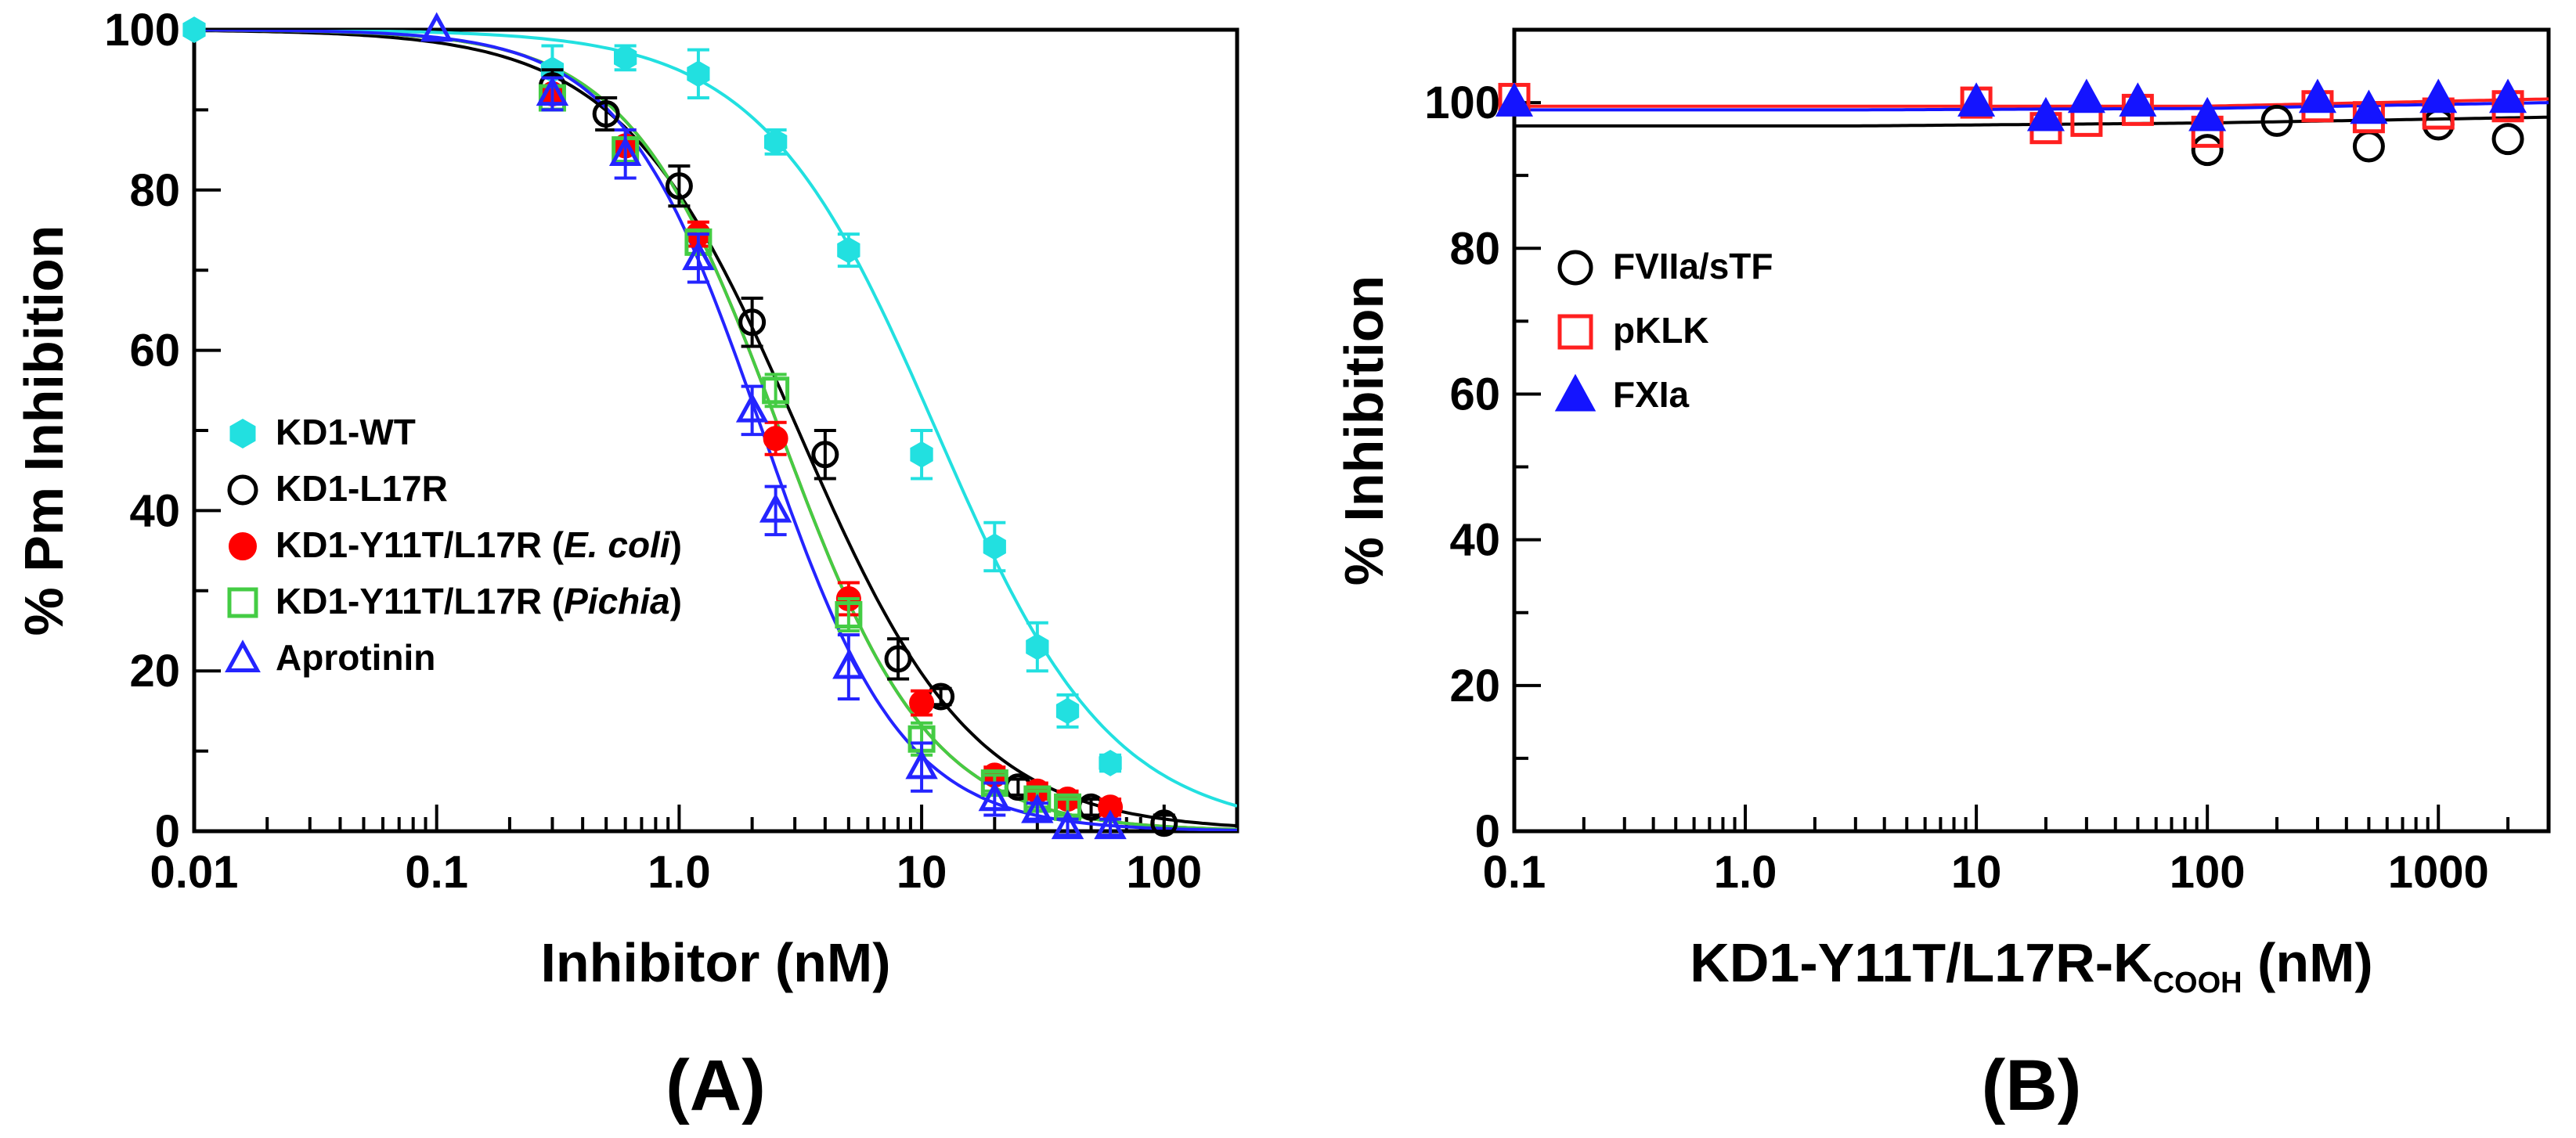 The height and width of the screenshot is (1138, 2576). What do you see at coordinates (362, 489) in the screenshot?
I see `legend-label: KD1-L17R` at bounding box center [362, 489].